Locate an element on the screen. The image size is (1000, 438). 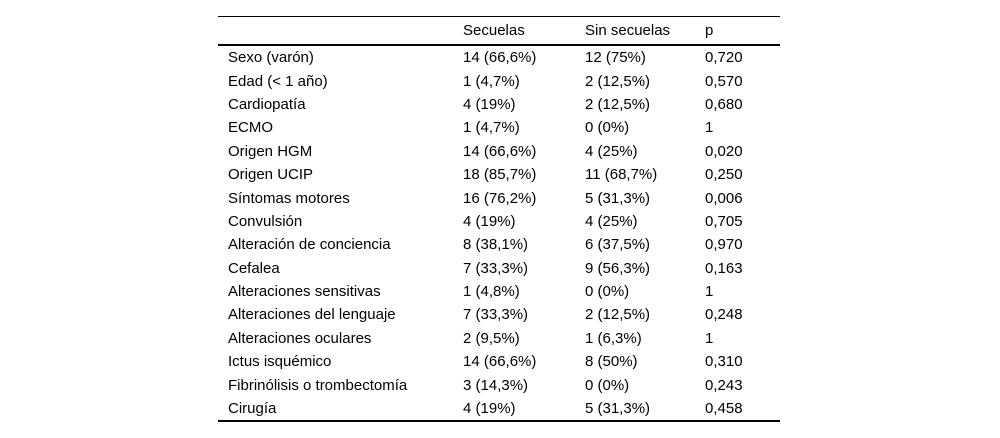
column-header: Secuelas is located at coordinates (524, 31).